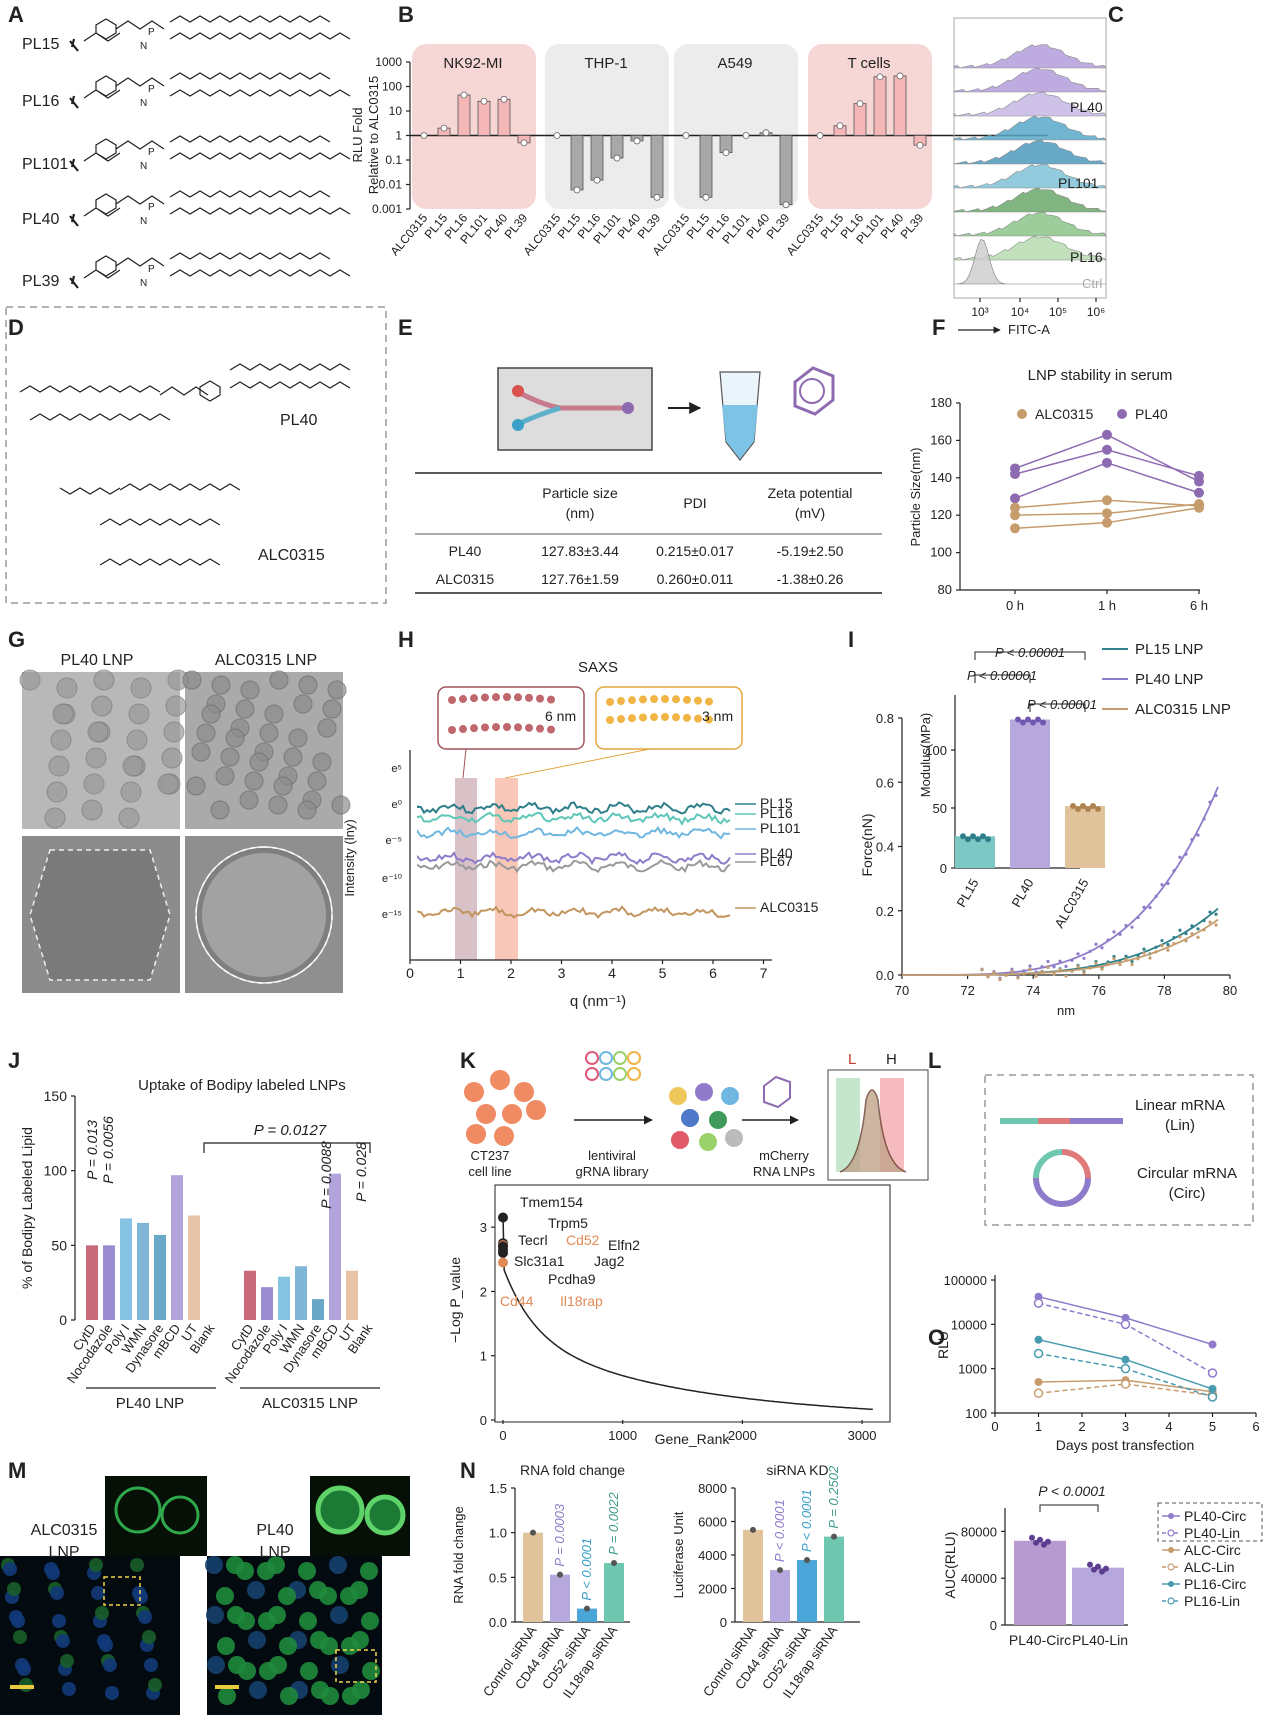  What do you see at coordinates (1066, 1010) in the screenshot?
I see `x-axis-label: nm` at bounding box center [1066, 1010].